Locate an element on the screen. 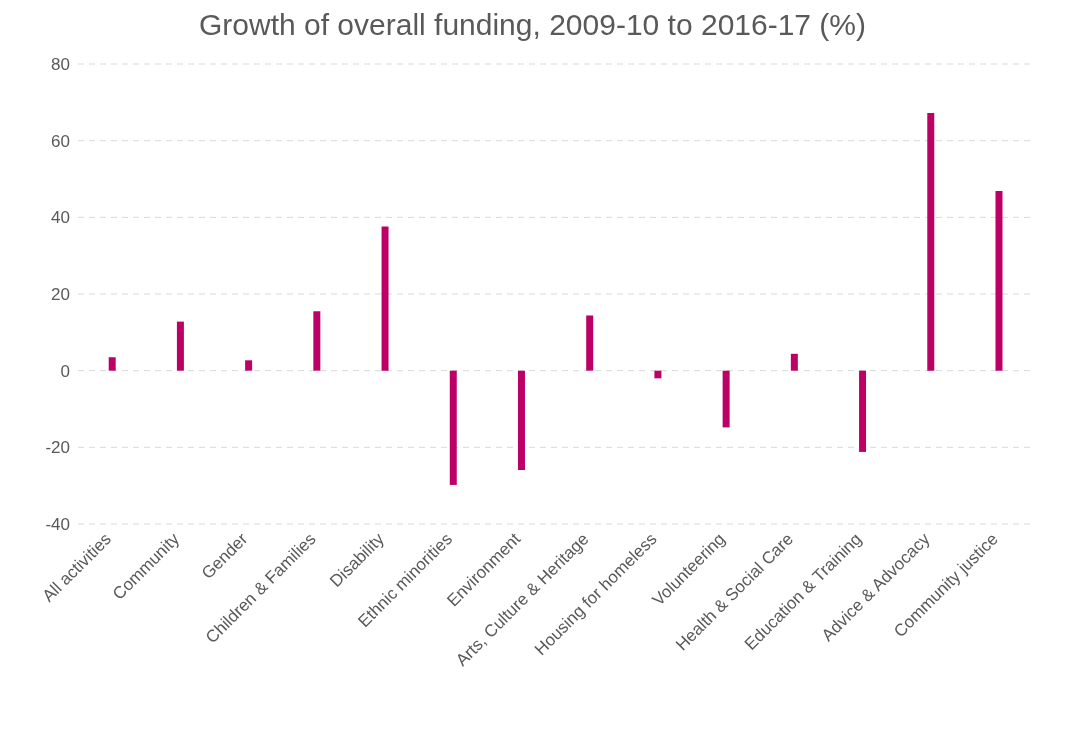  y-tick-label: 0 is located at coordinates (65, 371).